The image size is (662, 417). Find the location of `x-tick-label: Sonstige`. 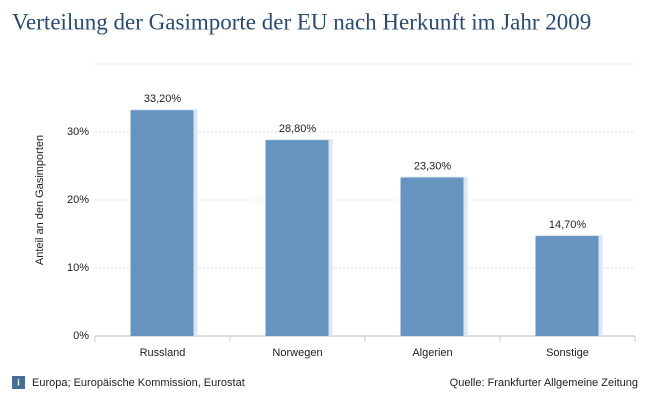

x-tick-label: Sonstige is located at coordinates (567, 353).